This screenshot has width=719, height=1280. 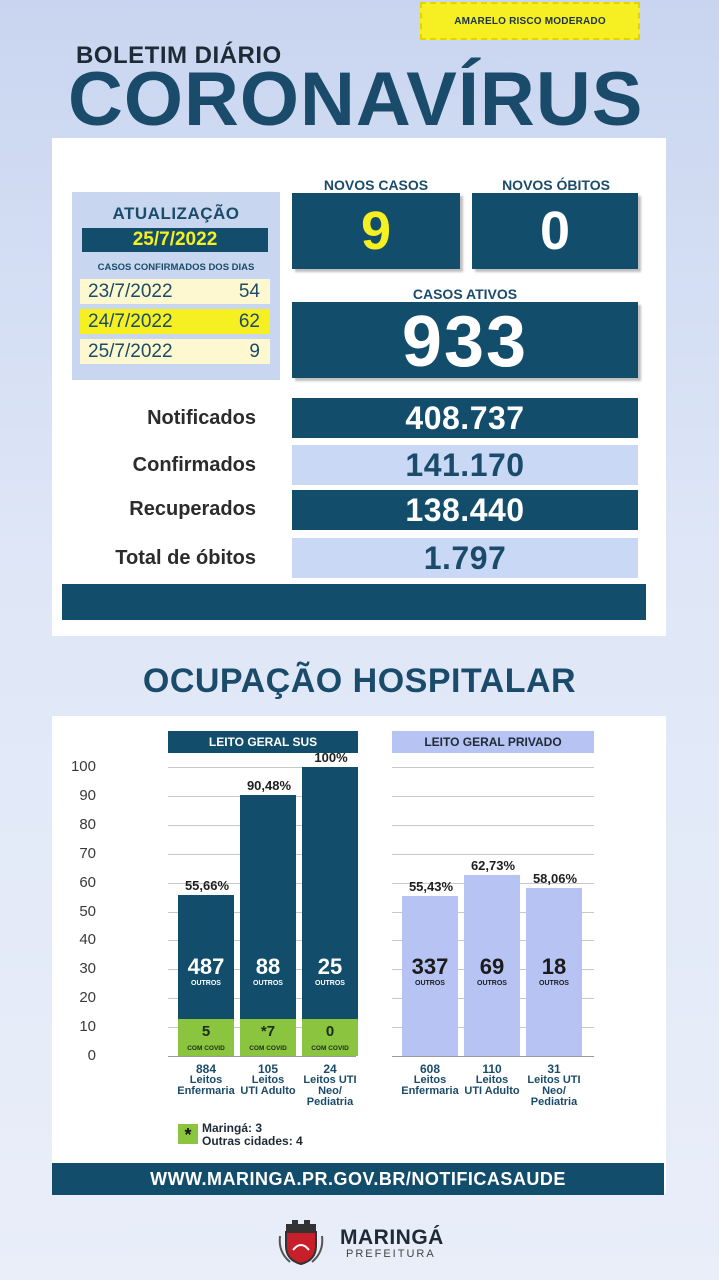 What do you see at coordinates (301, 1243) in the screenshot?
I see `city-crest-icon` at bounding box center [301, 1243].